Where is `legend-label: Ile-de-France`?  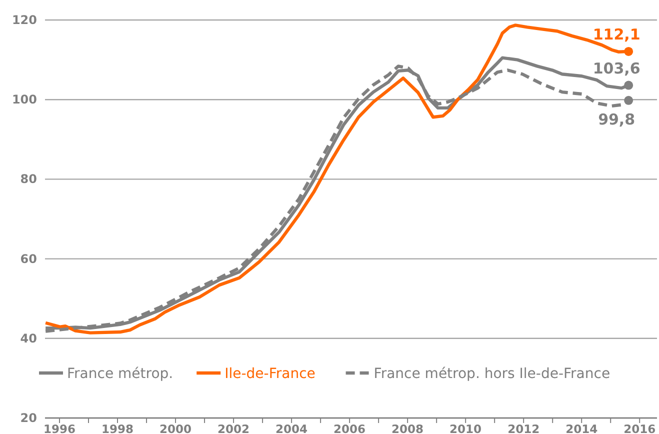
legend-label: Ile-de-France is located at coordinates (270, 374).